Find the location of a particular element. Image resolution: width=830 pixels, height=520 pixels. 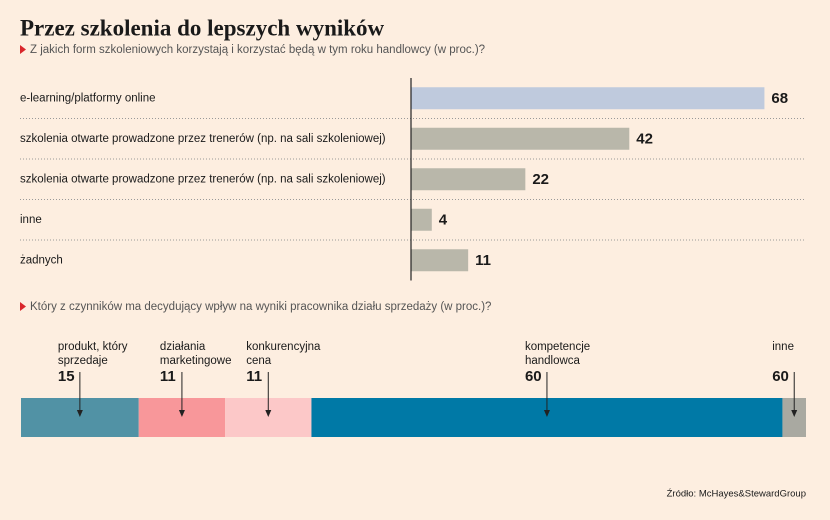

category-label: e-learning/platformy online is located at coordinates (88, 98).